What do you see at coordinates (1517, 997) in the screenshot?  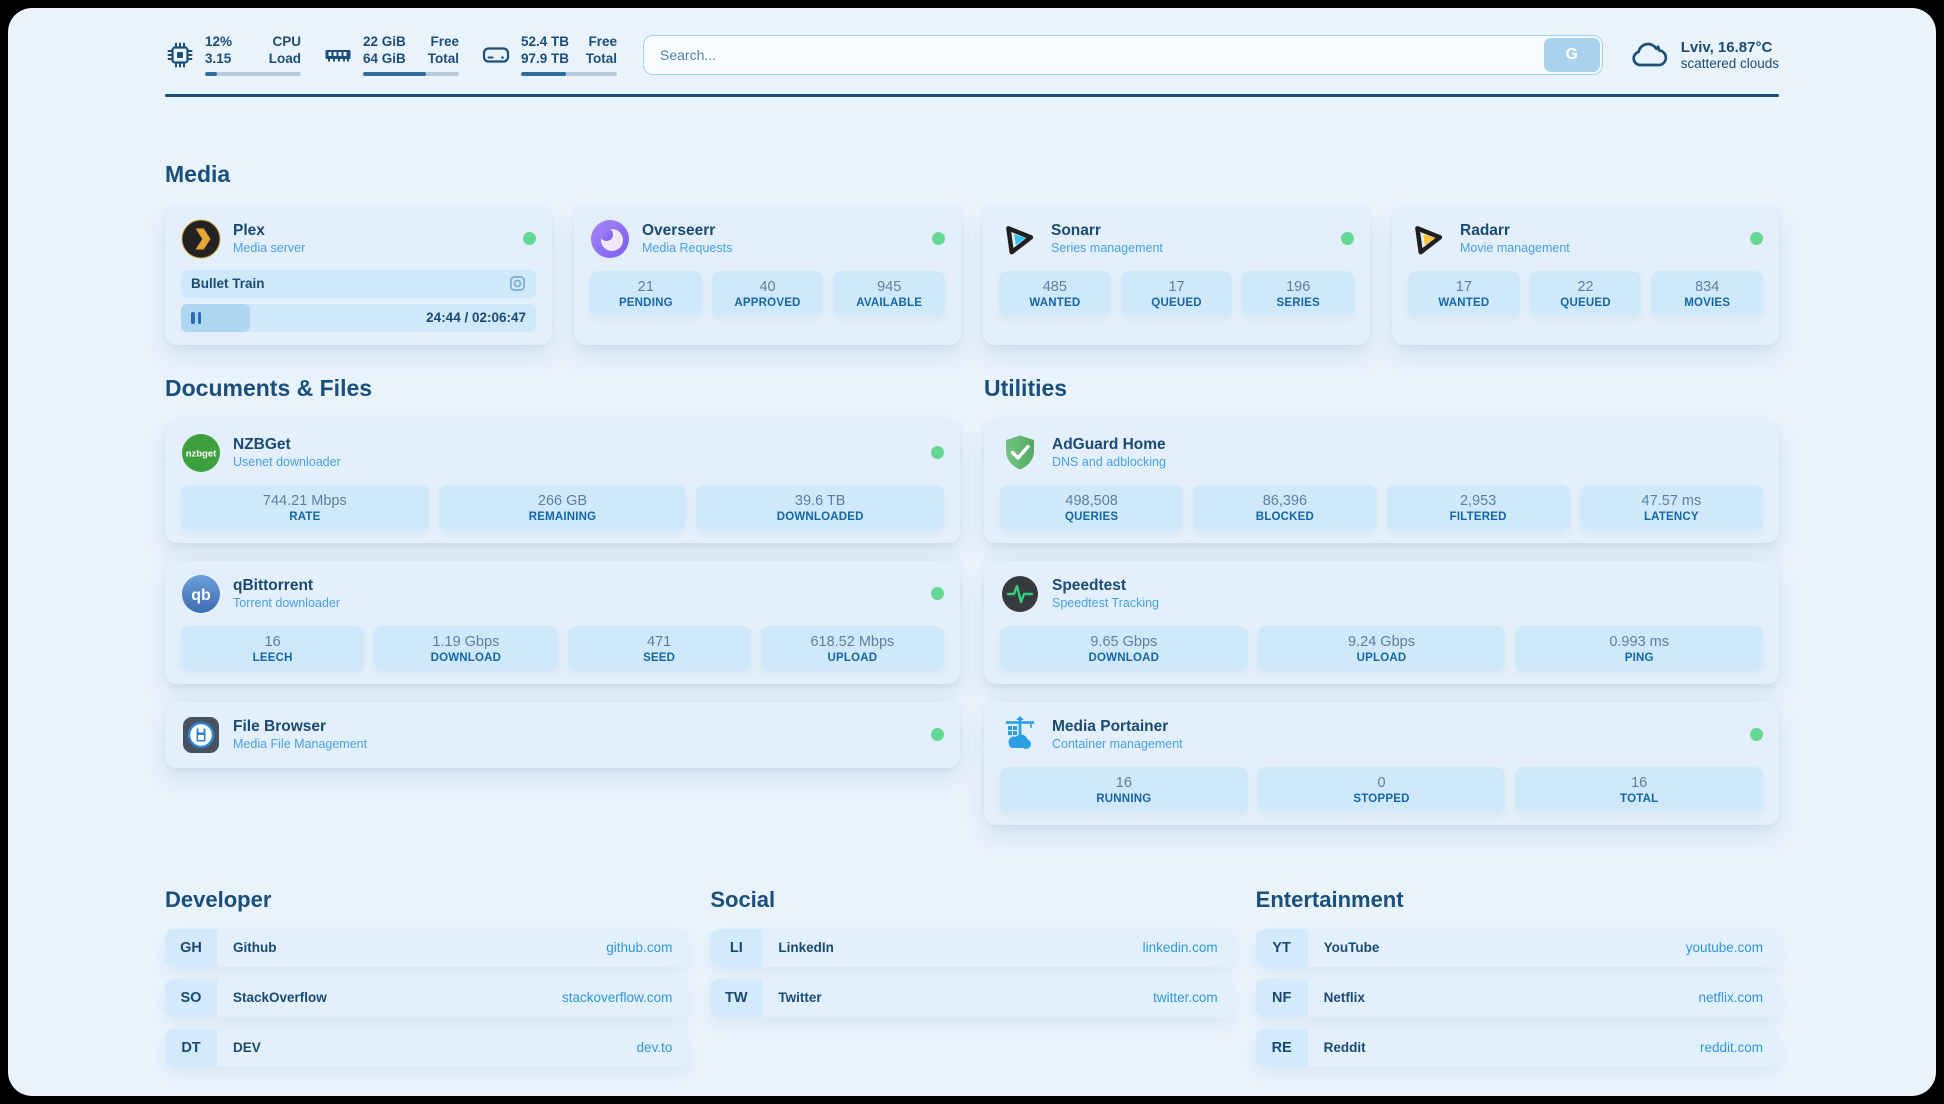 I see `link-netflix: NF Netflix netflix.com` at bounding box center [1517, 997].